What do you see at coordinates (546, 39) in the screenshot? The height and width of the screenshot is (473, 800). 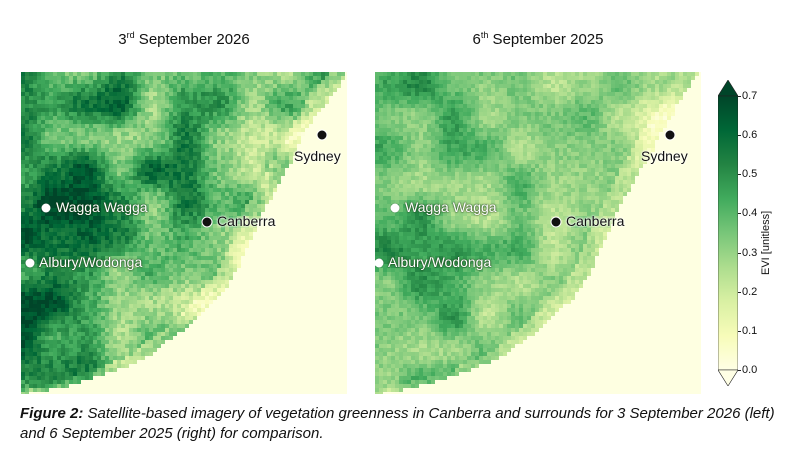 I see `title-rest: September 2025` at bounding box center [546, 39].